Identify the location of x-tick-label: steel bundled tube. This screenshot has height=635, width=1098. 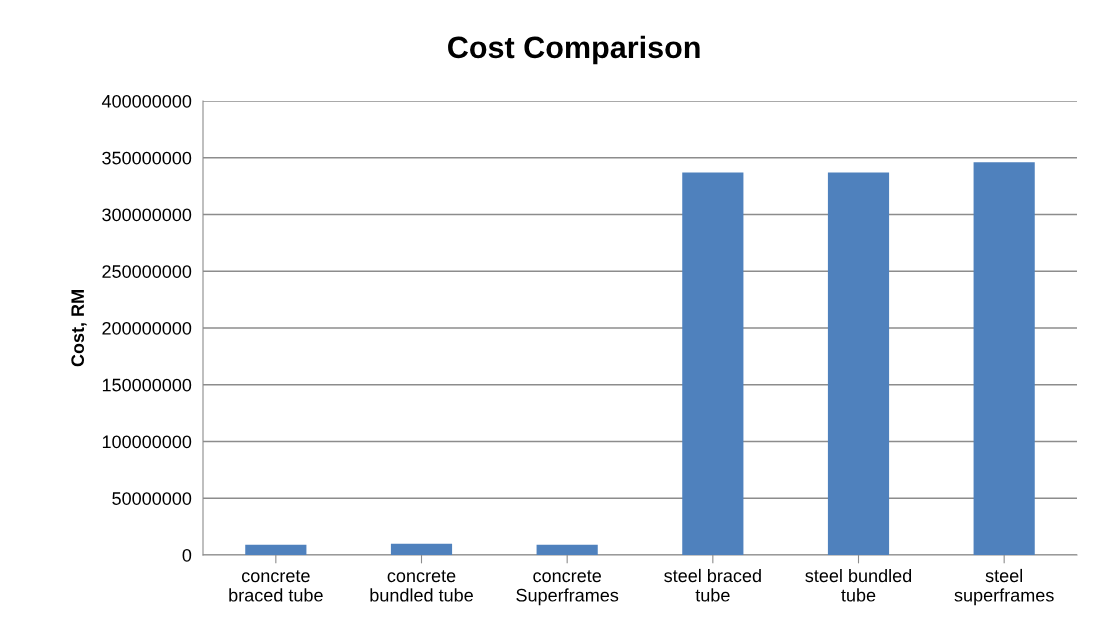
(858, 585).